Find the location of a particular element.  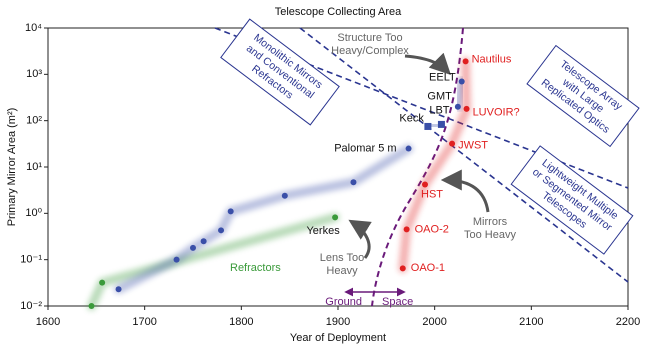

point-label: EELT is located at coordinates (442, 77).